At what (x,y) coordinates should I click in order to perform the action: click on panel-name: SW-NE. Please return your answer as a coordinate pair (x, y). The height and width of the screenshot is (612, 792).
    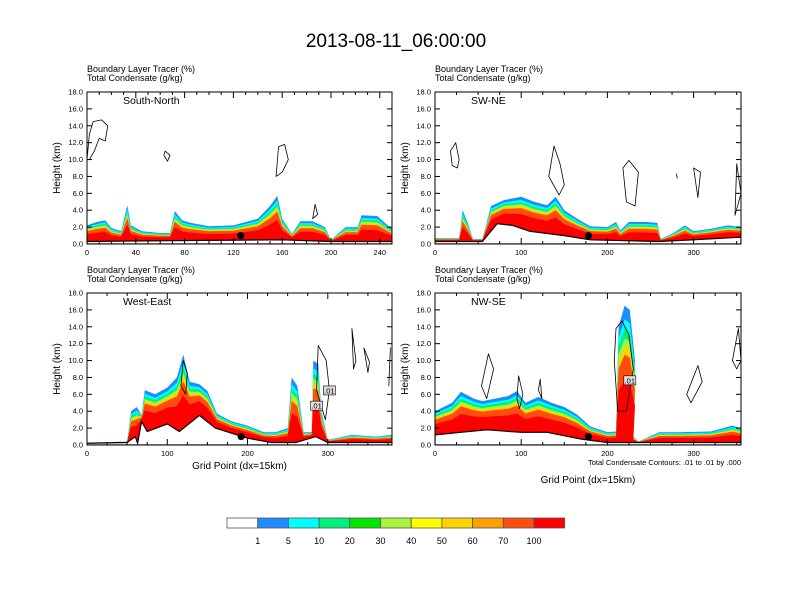
    Looking at the image, I should click on (488, 101).